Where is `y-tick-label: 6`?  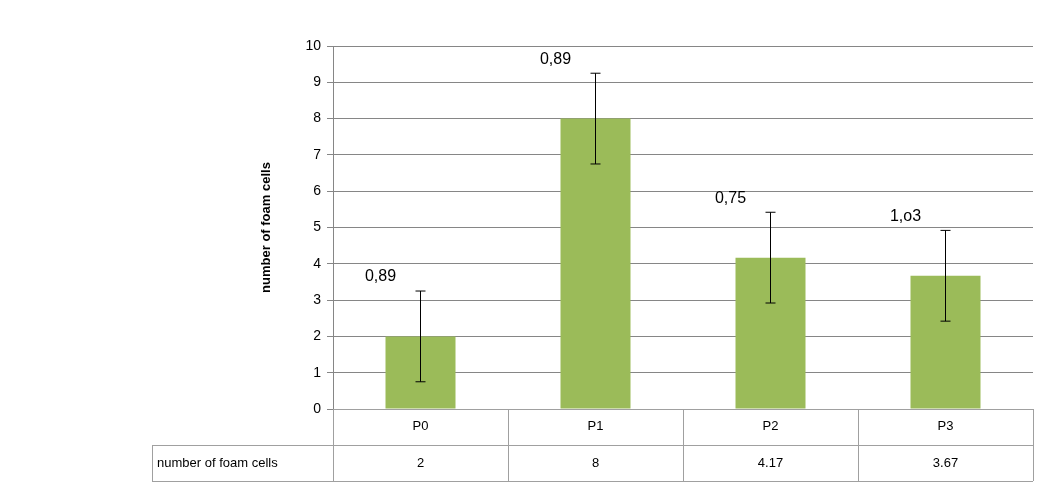 y-tick-label: 6 is located at coordinates (317, 190).